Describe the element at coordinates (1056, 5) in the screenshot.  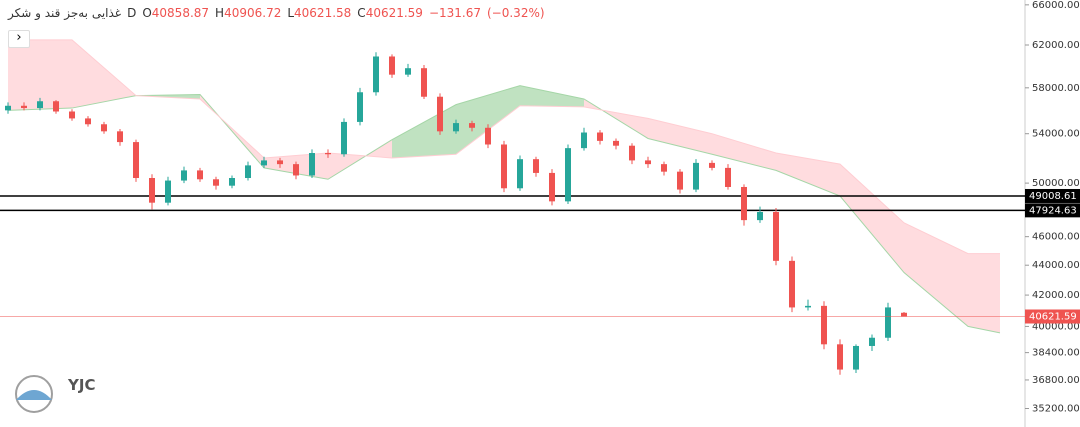
I see `y-tick-label: 66000.00` at that location.